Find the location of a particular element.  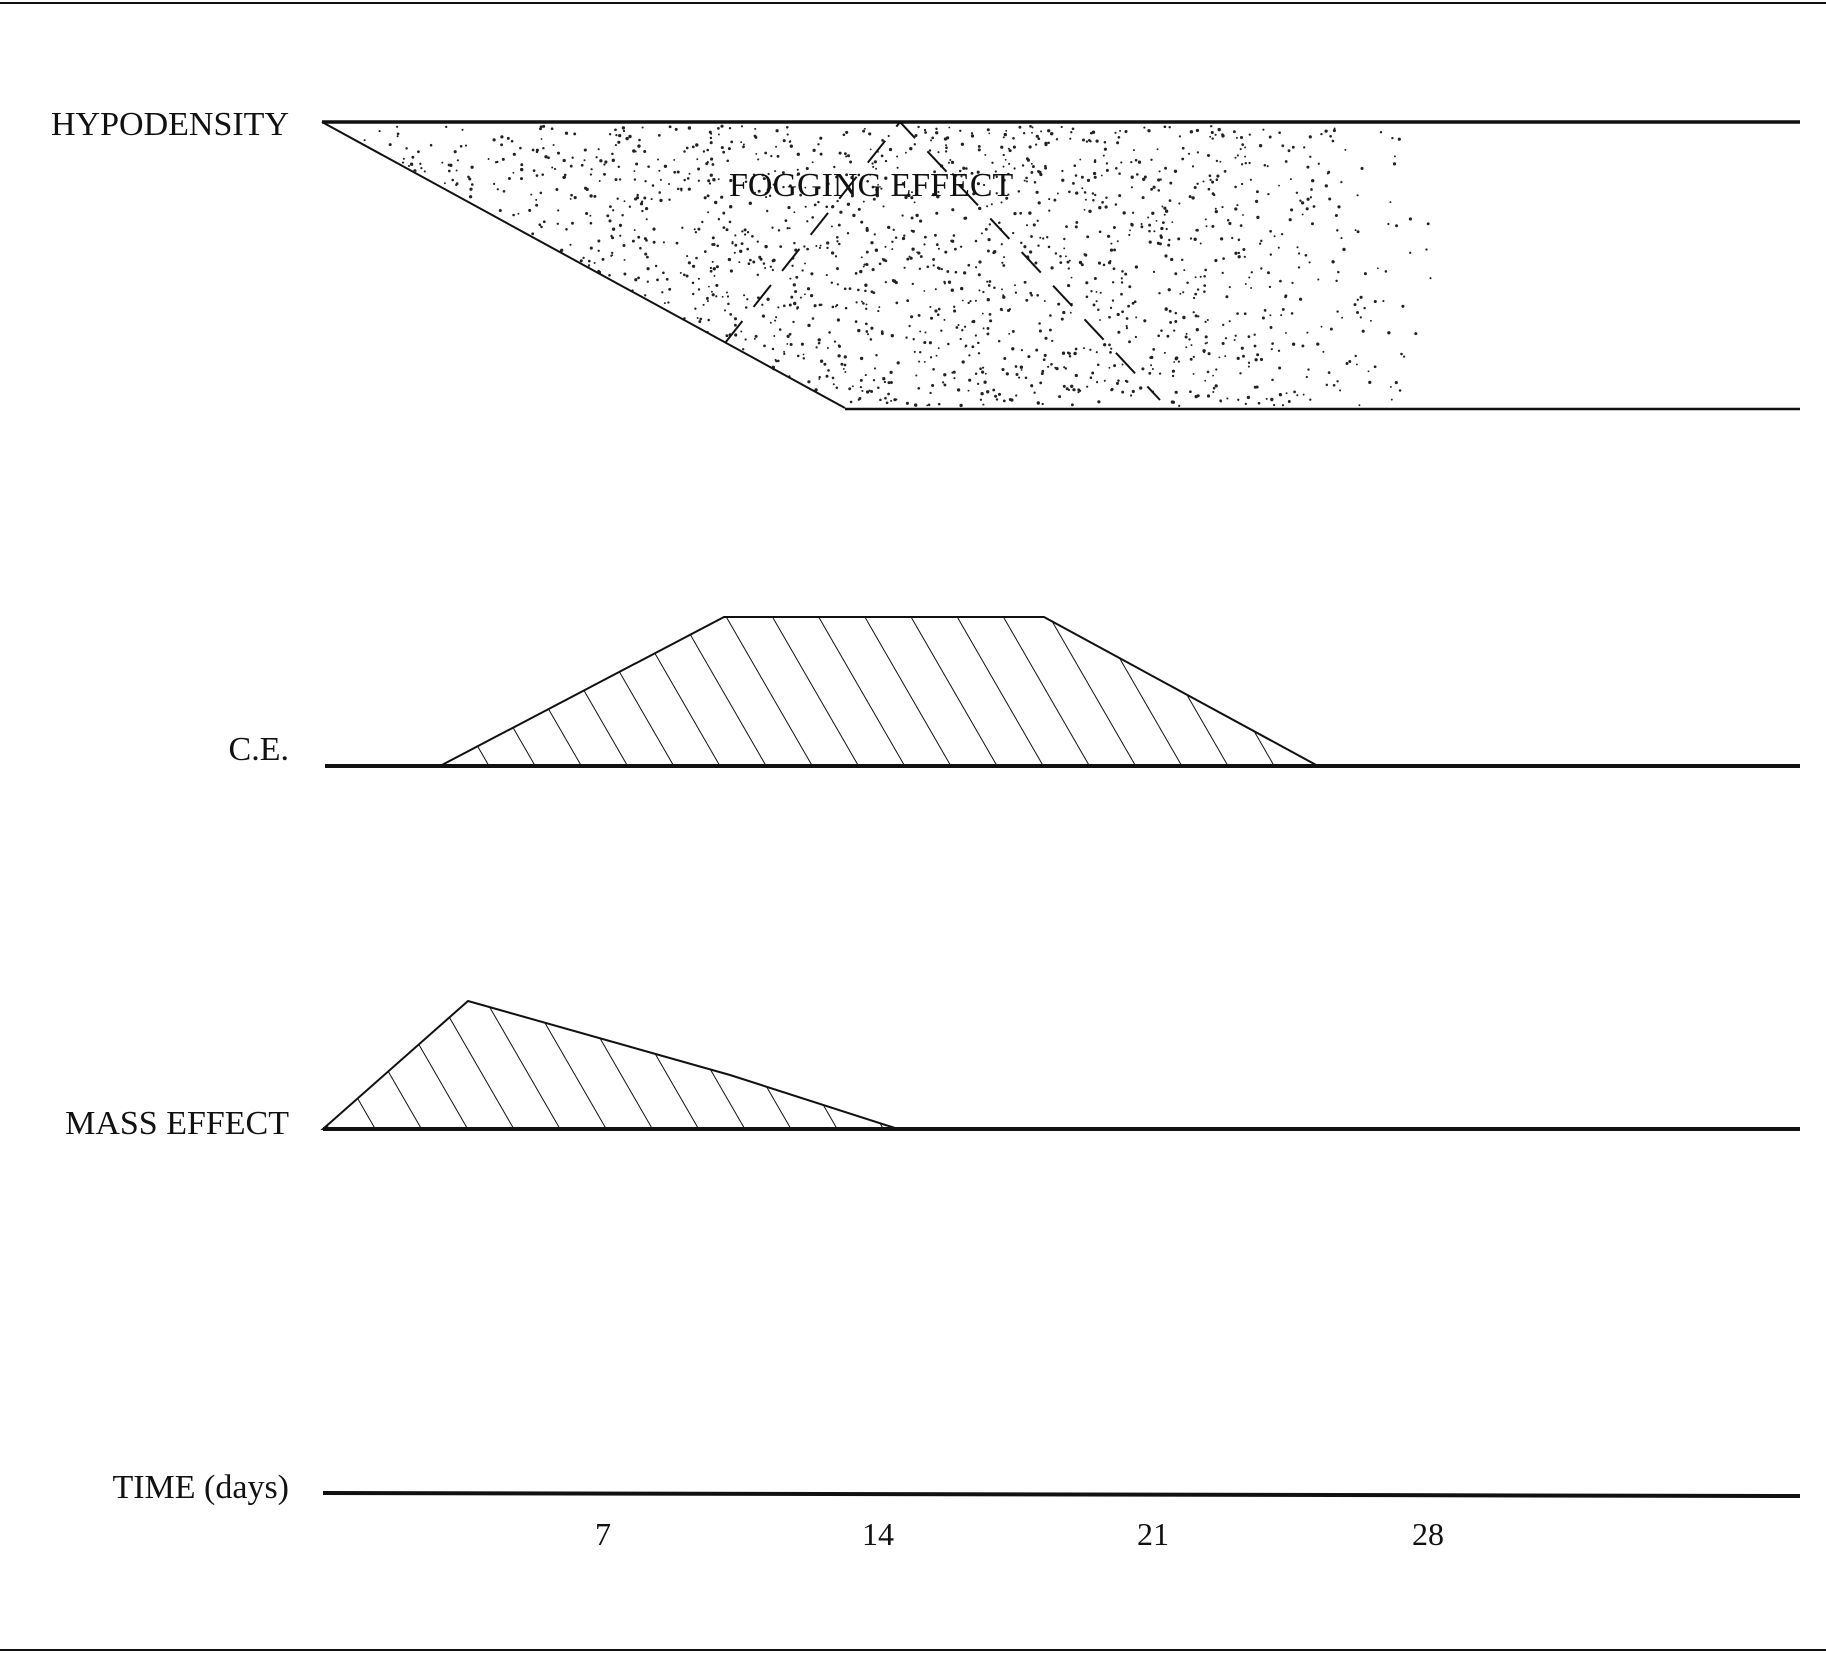

hypodensity-row is located at coordinates (1060, 265).